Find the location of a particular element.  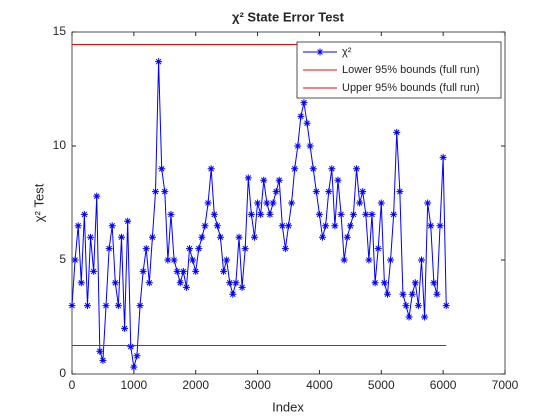

x-tick-label: 6000 is located at coordinates (443, 385).